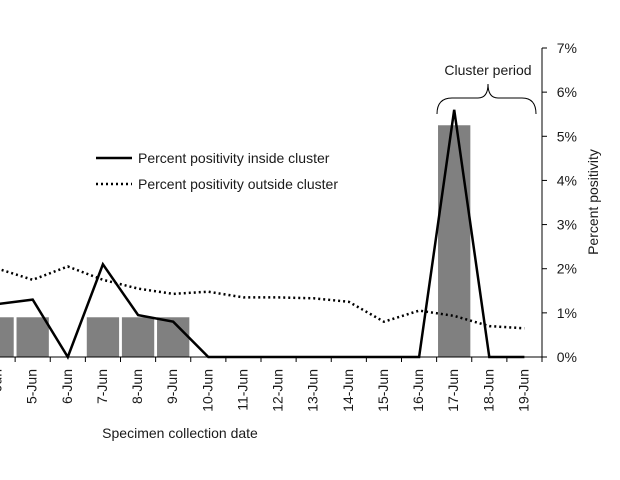 The image size is (620, 480). Describe the element at coordinates (67, 386) in the screenshot. I see `x-tick-label-6-Jun: 6-Jun` at that location.